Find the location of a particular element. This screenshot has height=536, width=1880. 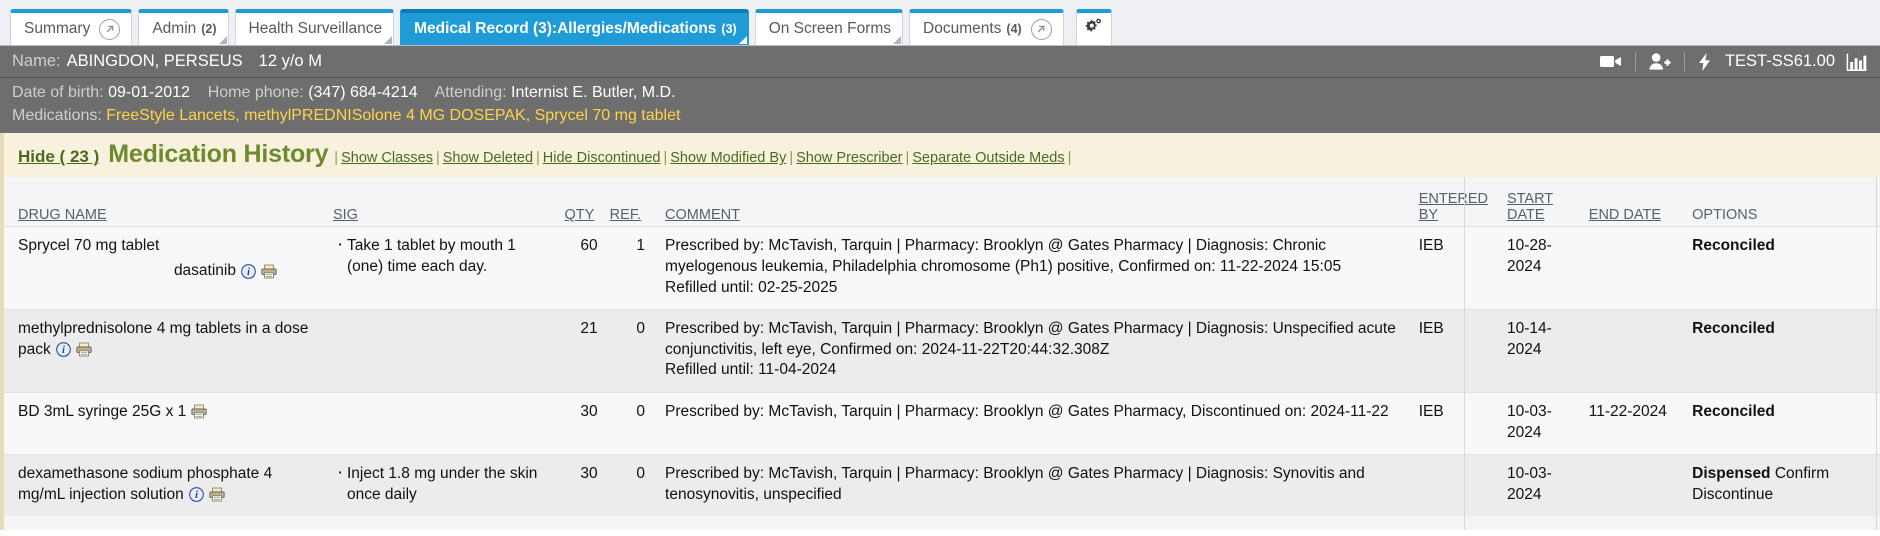

header-entered-by: ENTERED BY is located at coordinates (1456, 202).